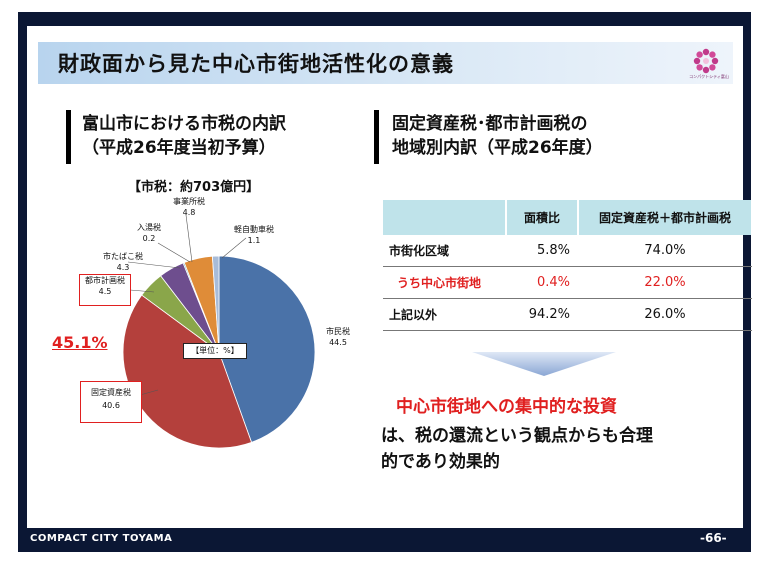 The width and height of the screenshot is (768, 561). I want to click on table-row: 上記以外 94.2% 26.0%, so click(567, 314).